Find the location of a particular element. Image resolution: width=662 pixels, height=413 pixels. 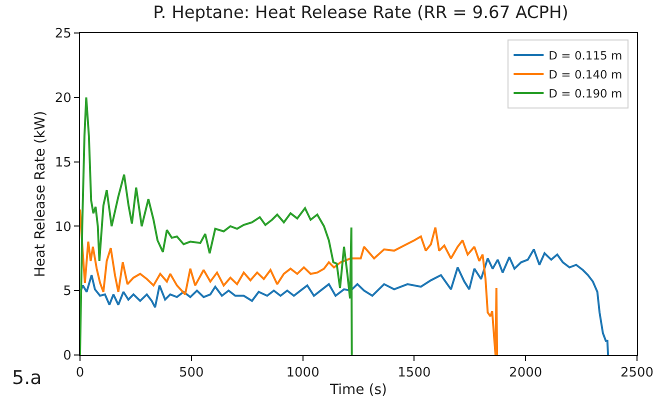

x-axis-title: Time (s) is located at coordinates (358, 390).